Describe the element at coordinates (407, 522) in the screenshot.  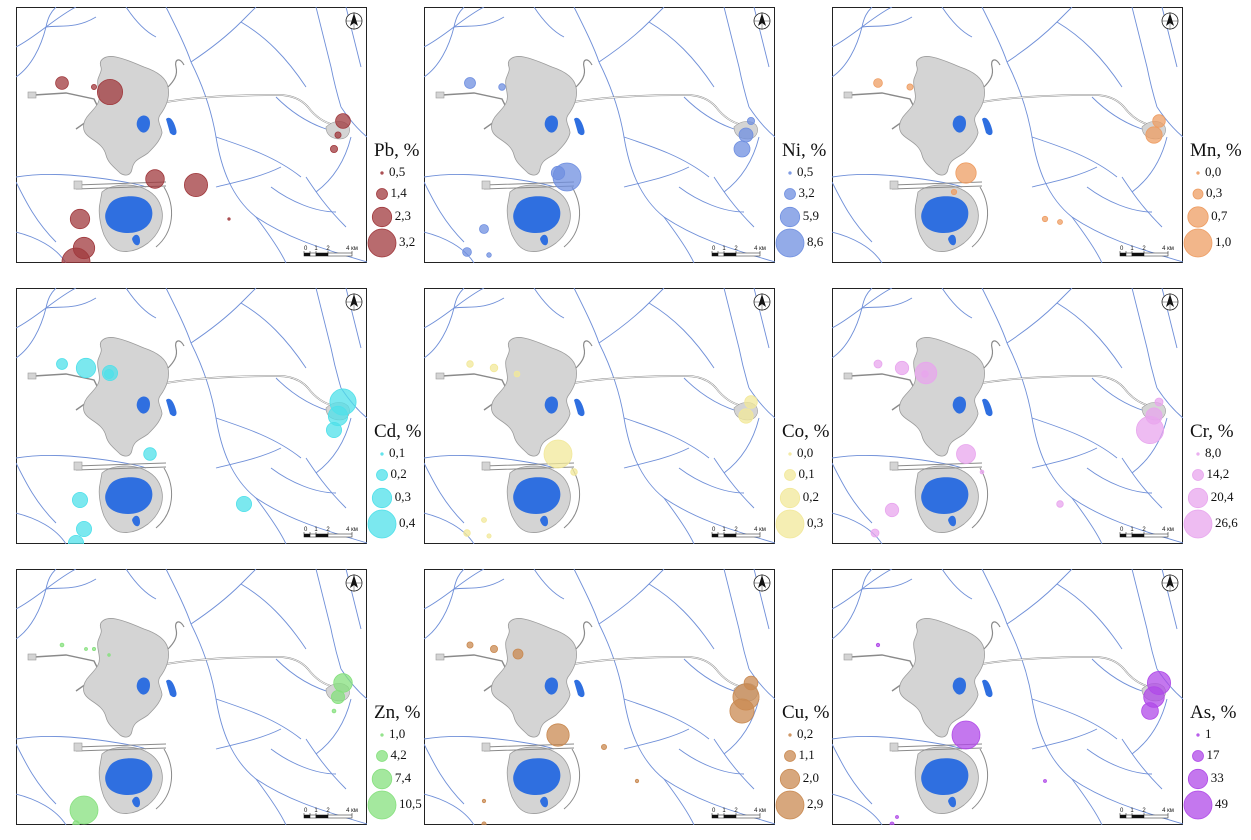
I see `legend-label: 0,4` at that location.